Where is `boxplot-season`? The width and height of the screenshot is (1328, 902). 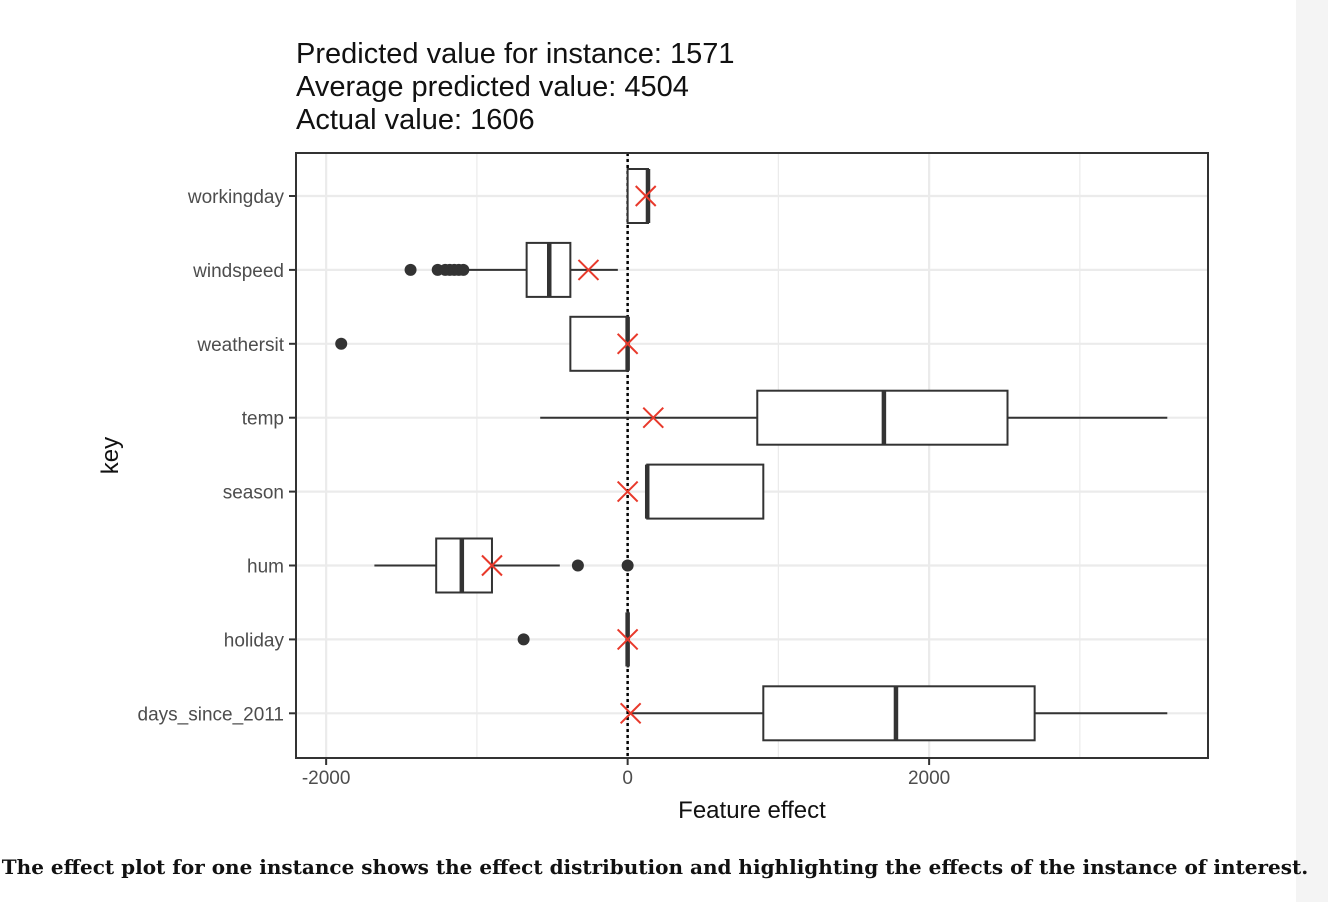 boxplot-season is located at coordinates (690, 491).